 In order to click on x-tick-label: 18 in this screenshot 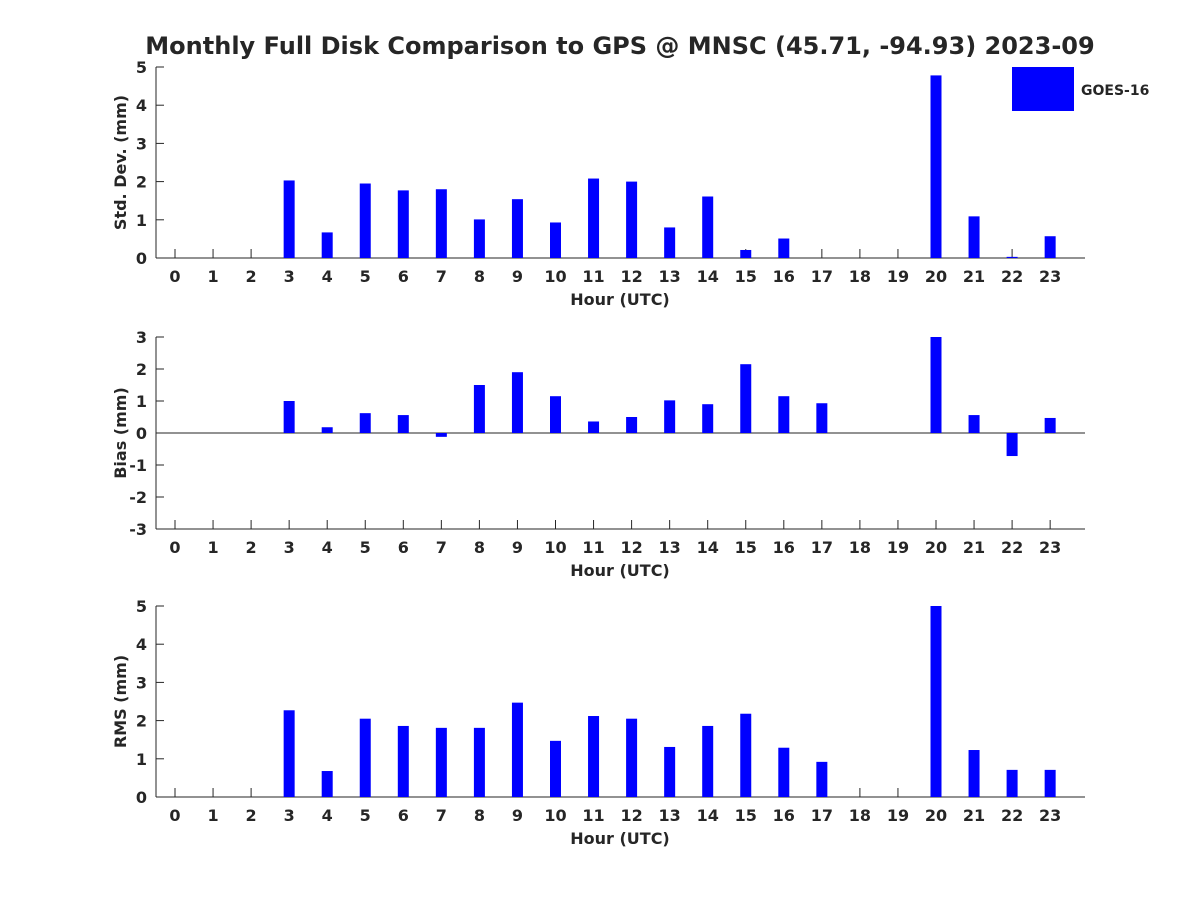, I will do `click(860, 276)`.